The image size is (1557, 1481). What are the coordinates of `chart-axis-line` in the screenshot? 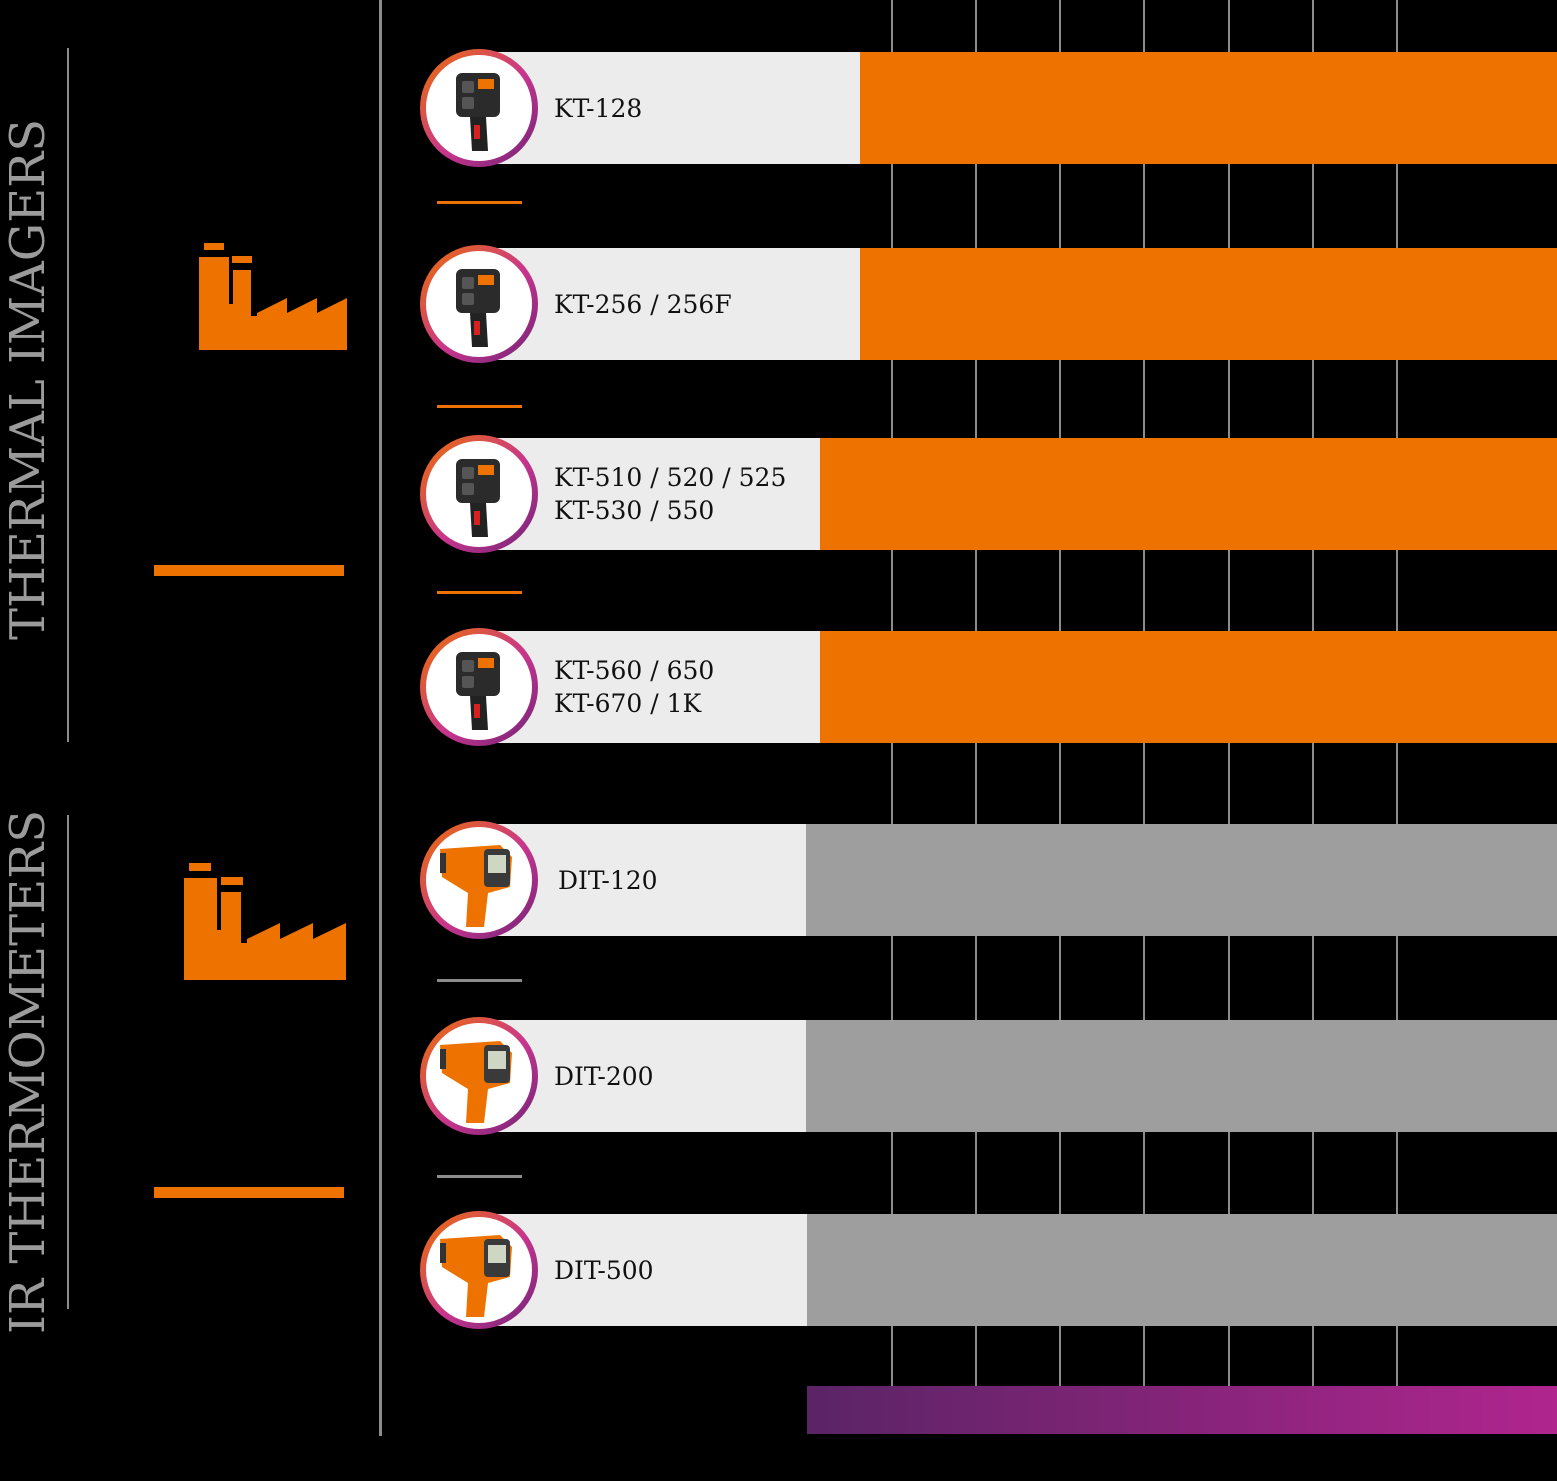 It's located at (380, 718).